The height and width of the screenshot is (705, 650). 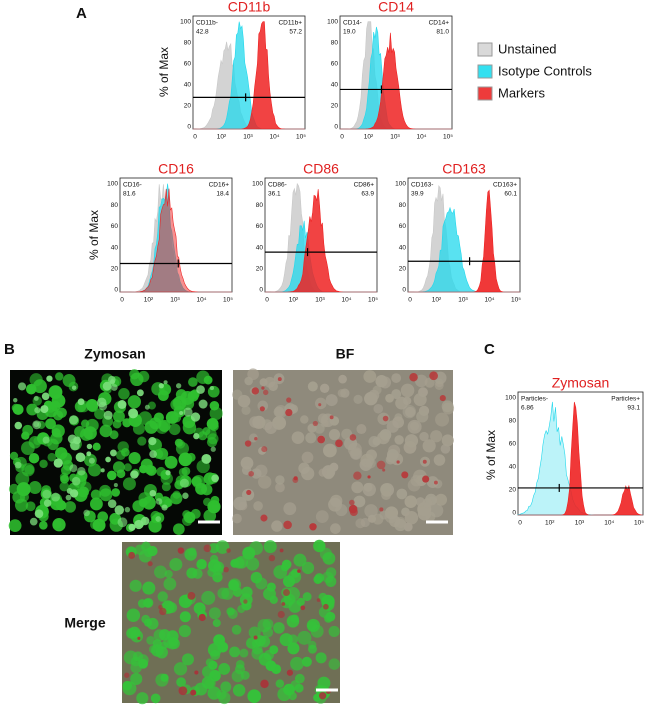 What do you see at coordinates (81, 13) in the screenshot?
I see `panel-label: A` at bounding box center [81, 13].